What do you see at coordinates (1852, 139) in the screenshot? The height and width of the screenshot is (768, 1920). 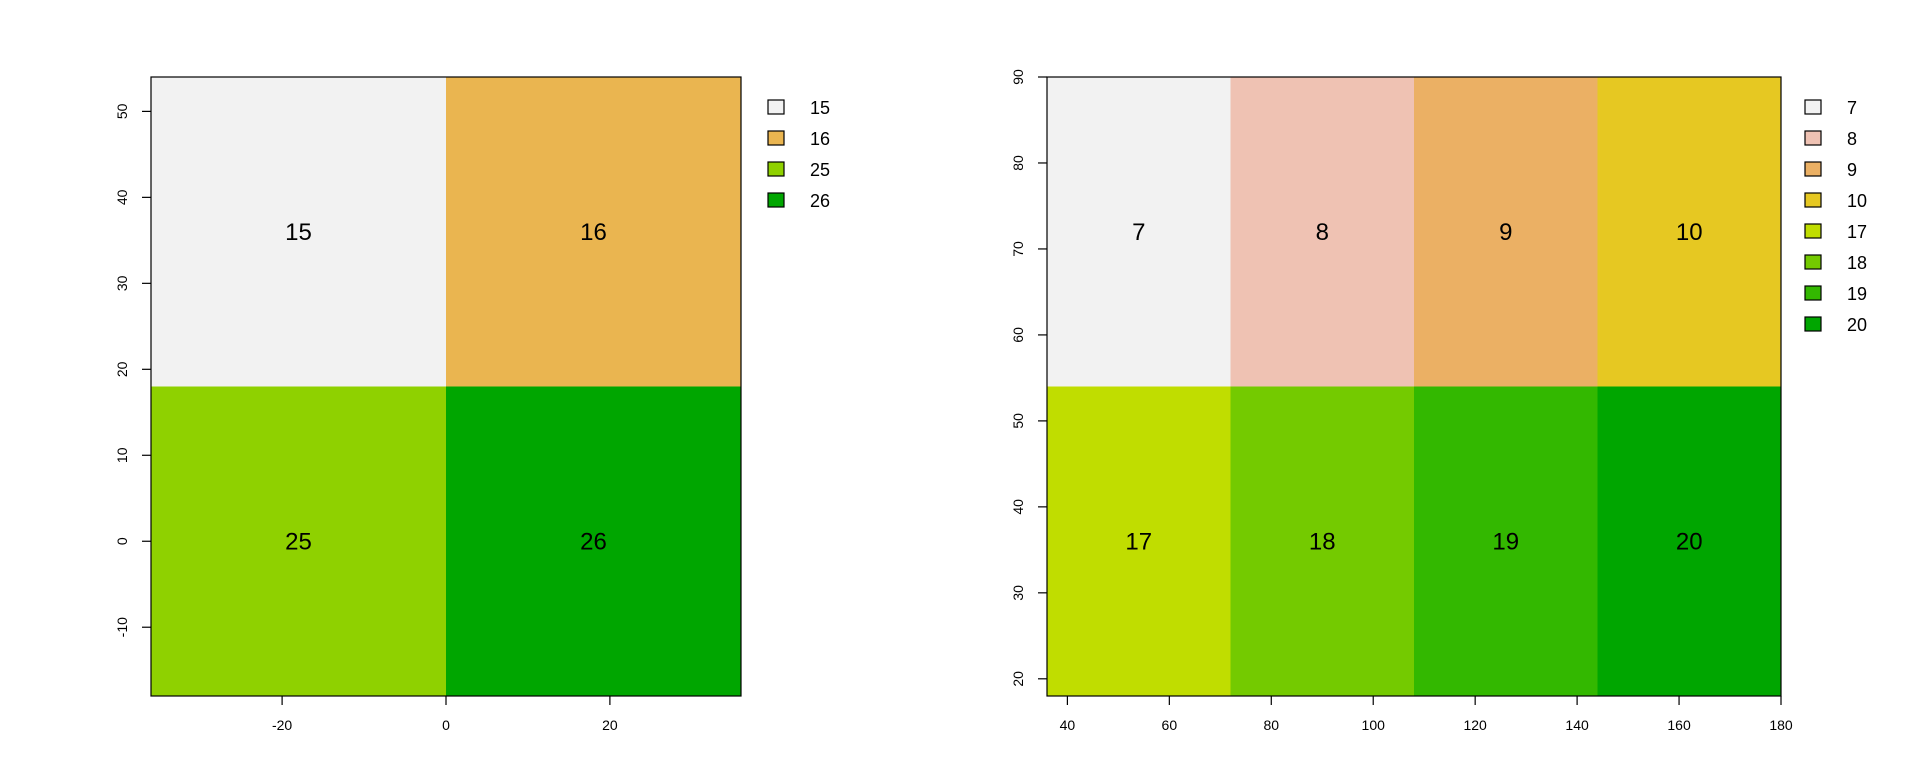 I see `legend-label: 8` at bounding box center [1852, 139].